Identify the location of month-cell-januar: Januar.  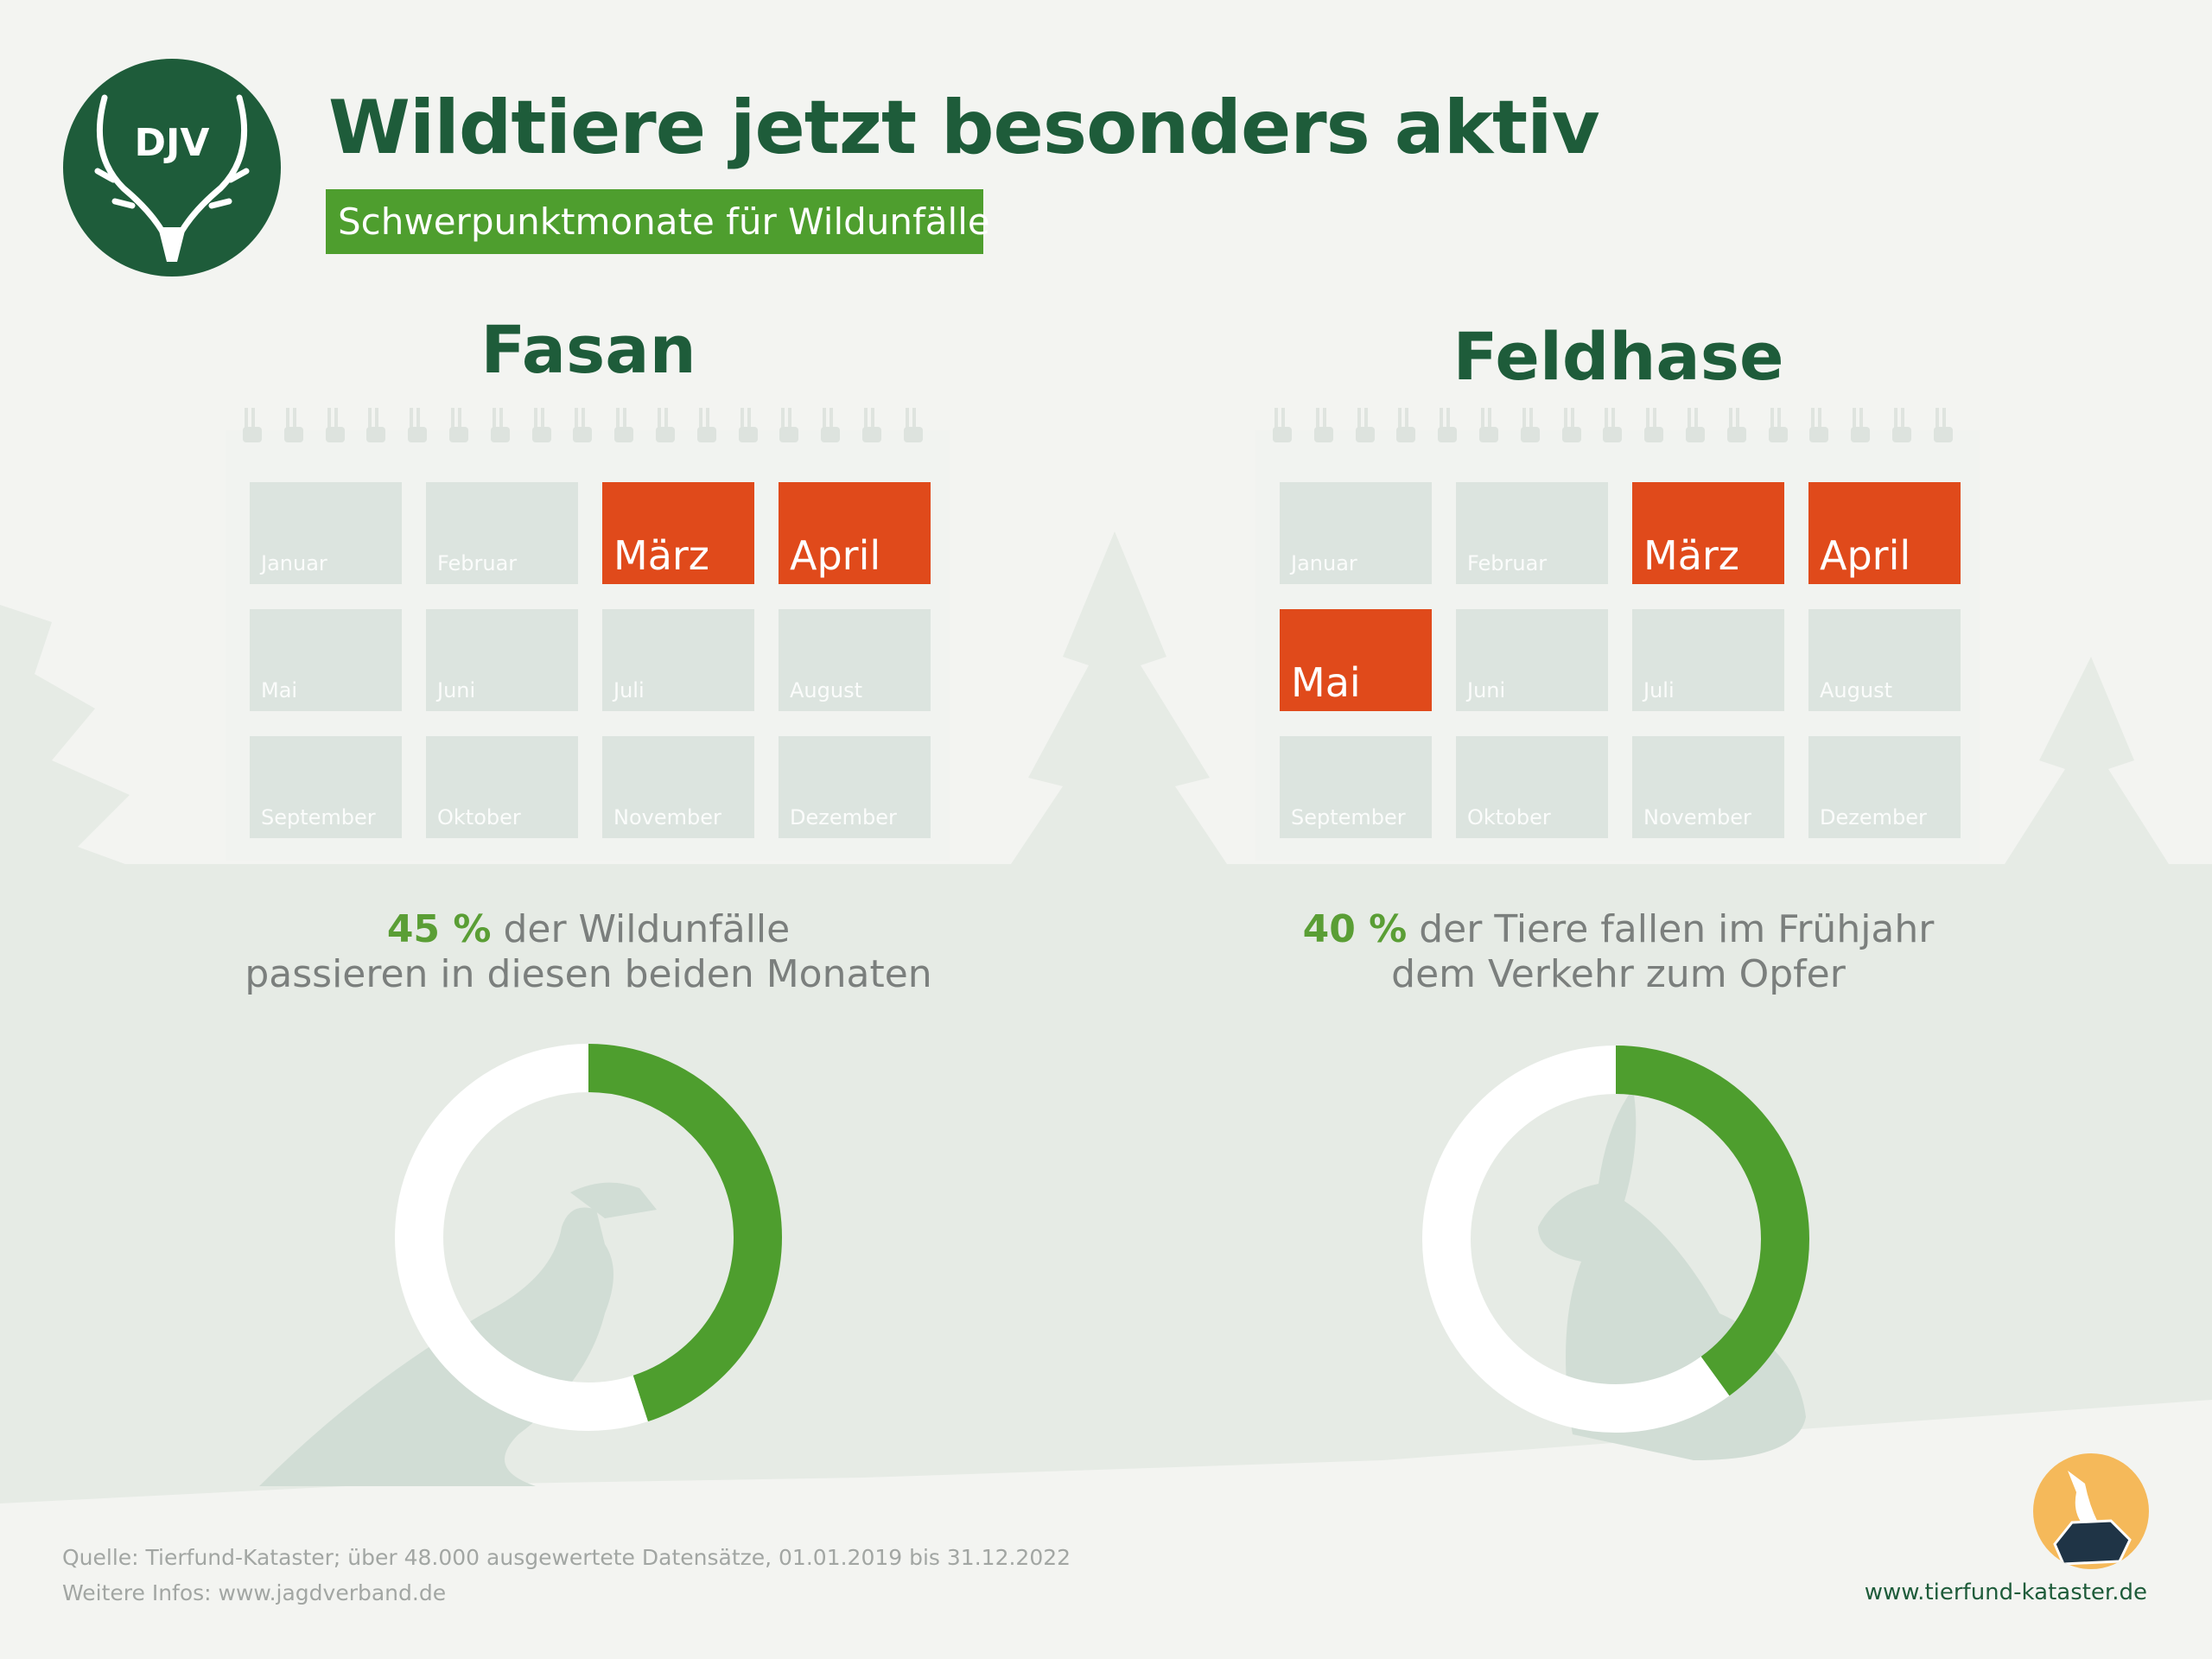
(1356, 533).